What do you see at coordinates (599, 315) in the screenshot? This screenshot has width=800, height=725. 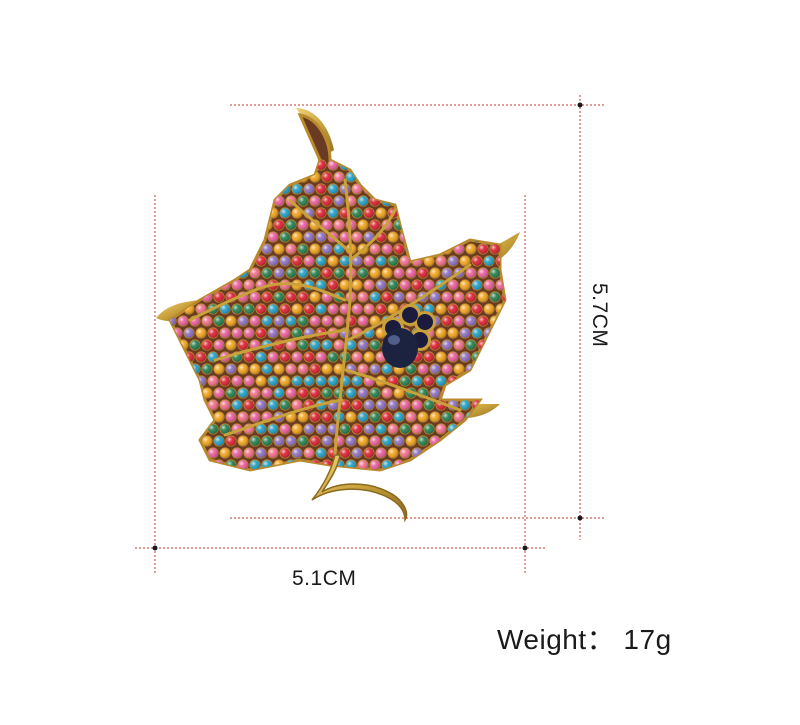 I see `height-dimension-label: 5.7CM` at bounding box center [599, 315].